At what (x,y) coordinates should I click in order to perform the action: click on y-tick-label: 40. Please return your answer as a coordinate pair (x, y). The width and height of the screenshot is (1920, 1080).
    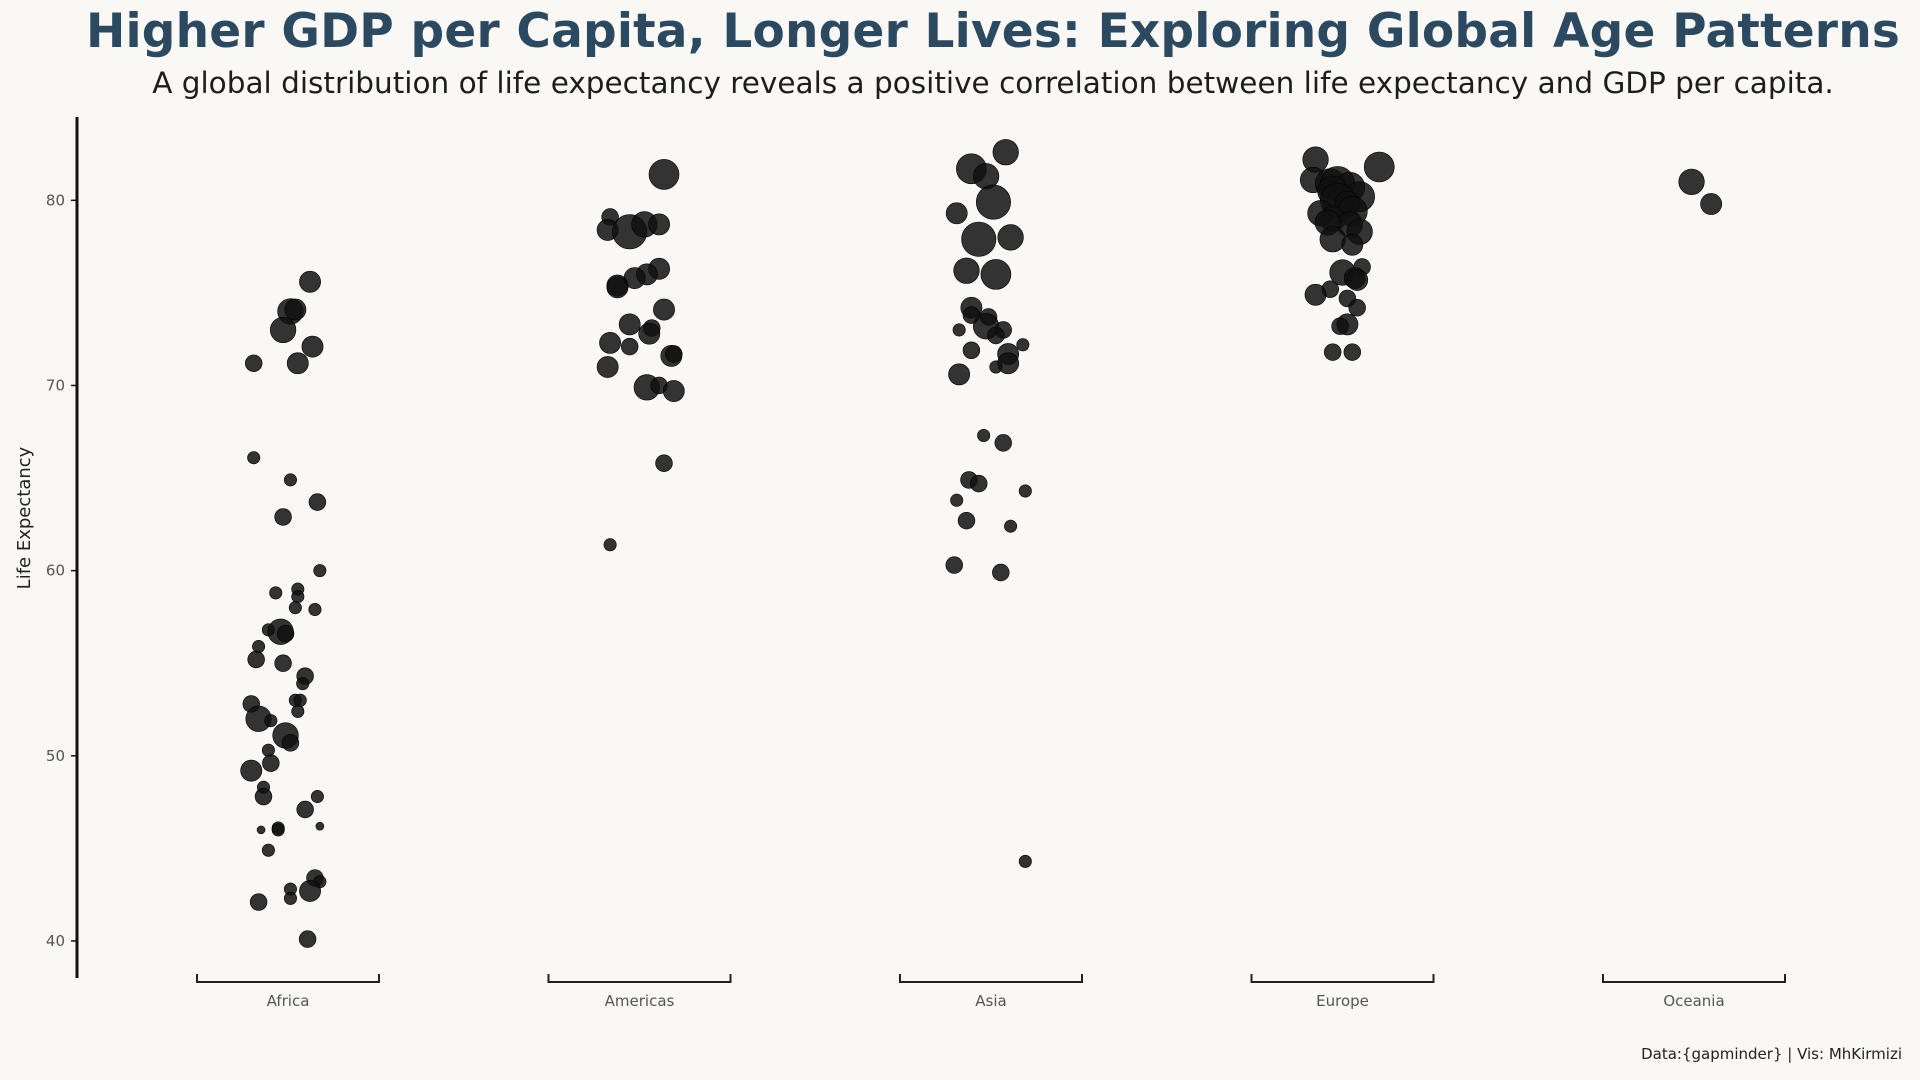
    Looking at the image, I should click on (55, 941).